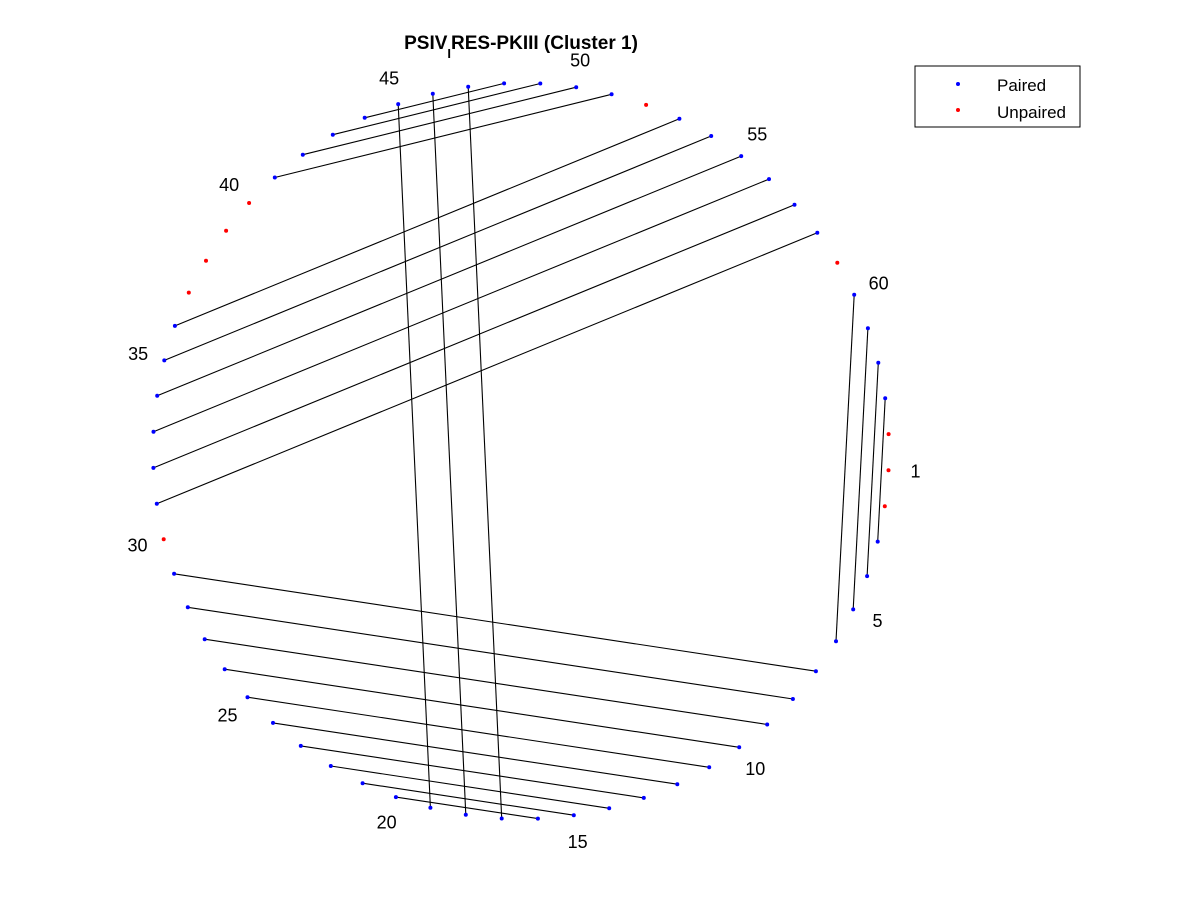 The height and width of the screenshot is (900, 1200). I want to click on title-subscript: I, so click(449, 53).